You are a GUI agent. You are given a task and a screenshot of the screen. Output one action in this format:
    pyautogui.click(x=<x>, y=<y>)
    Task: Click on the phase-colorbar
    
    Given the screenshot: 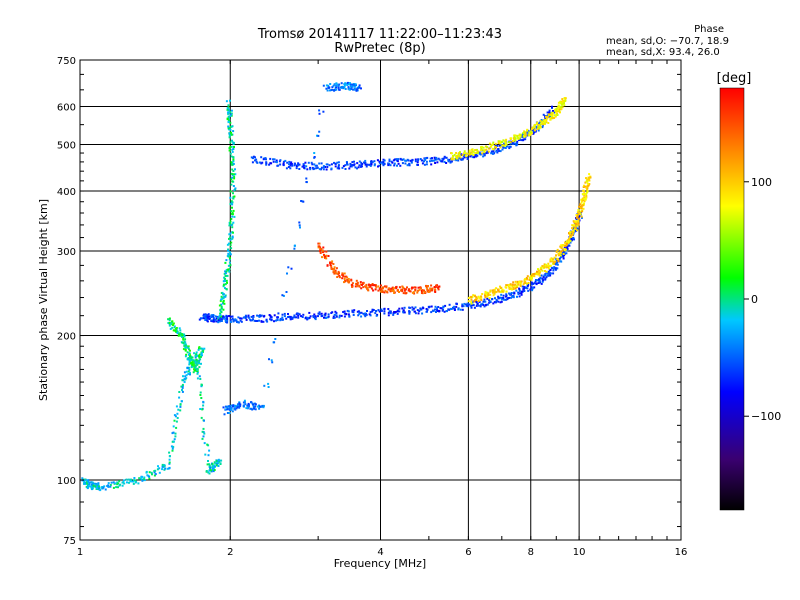 What is the action you would take?
    pyautogui.click(x=732, y=299)
    